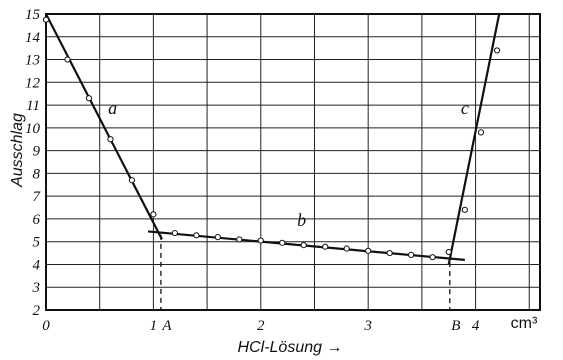 The height and width of the screenshot is (360, 563). What do you see at coordinates (290, 347) in the screenshot?
I see `x-axis-label: HCl-Lösung →` at bounding box center [290, 347].